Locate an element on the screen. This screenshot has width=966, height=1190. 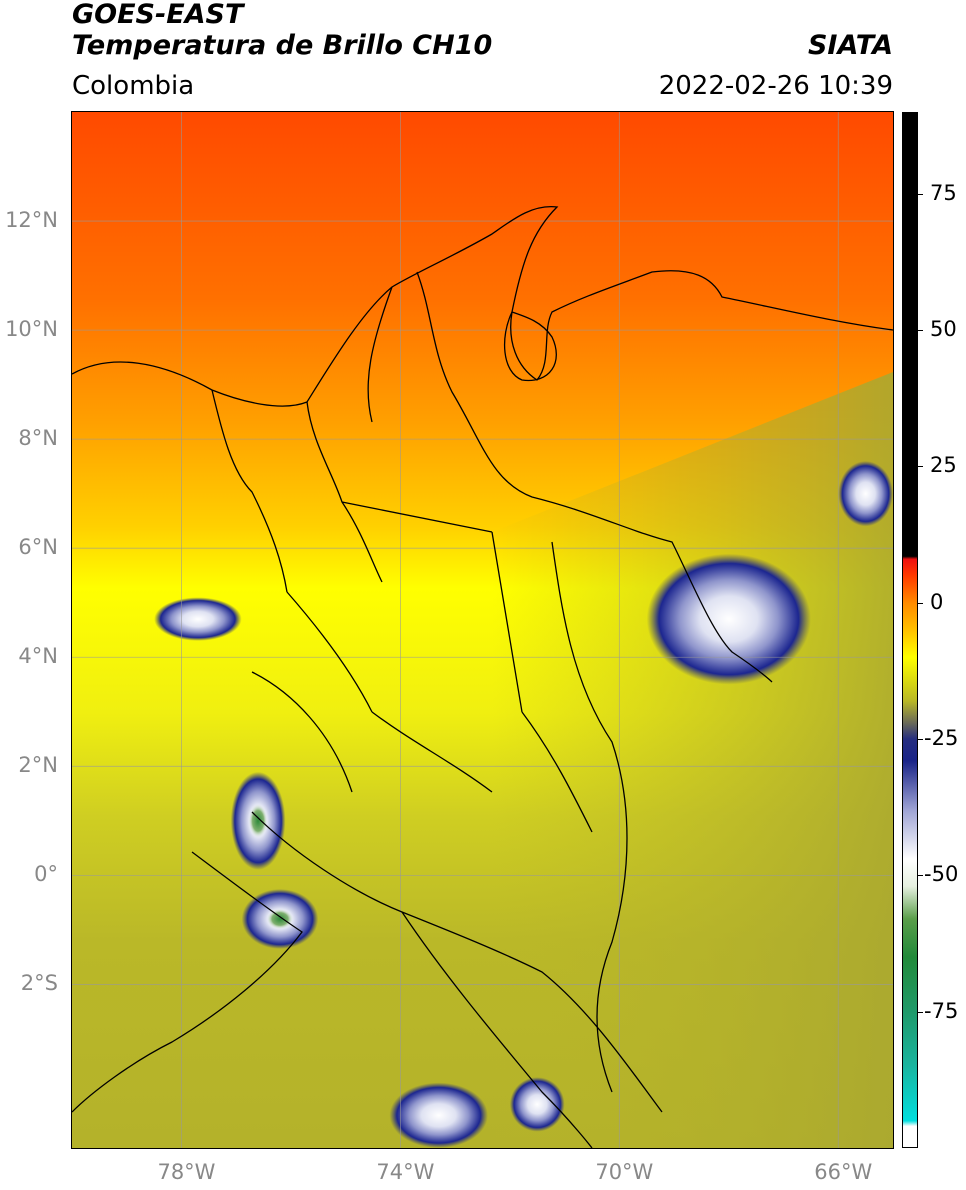
colorbar-tick-label-5: -50 is located at coordinates (941, 874).